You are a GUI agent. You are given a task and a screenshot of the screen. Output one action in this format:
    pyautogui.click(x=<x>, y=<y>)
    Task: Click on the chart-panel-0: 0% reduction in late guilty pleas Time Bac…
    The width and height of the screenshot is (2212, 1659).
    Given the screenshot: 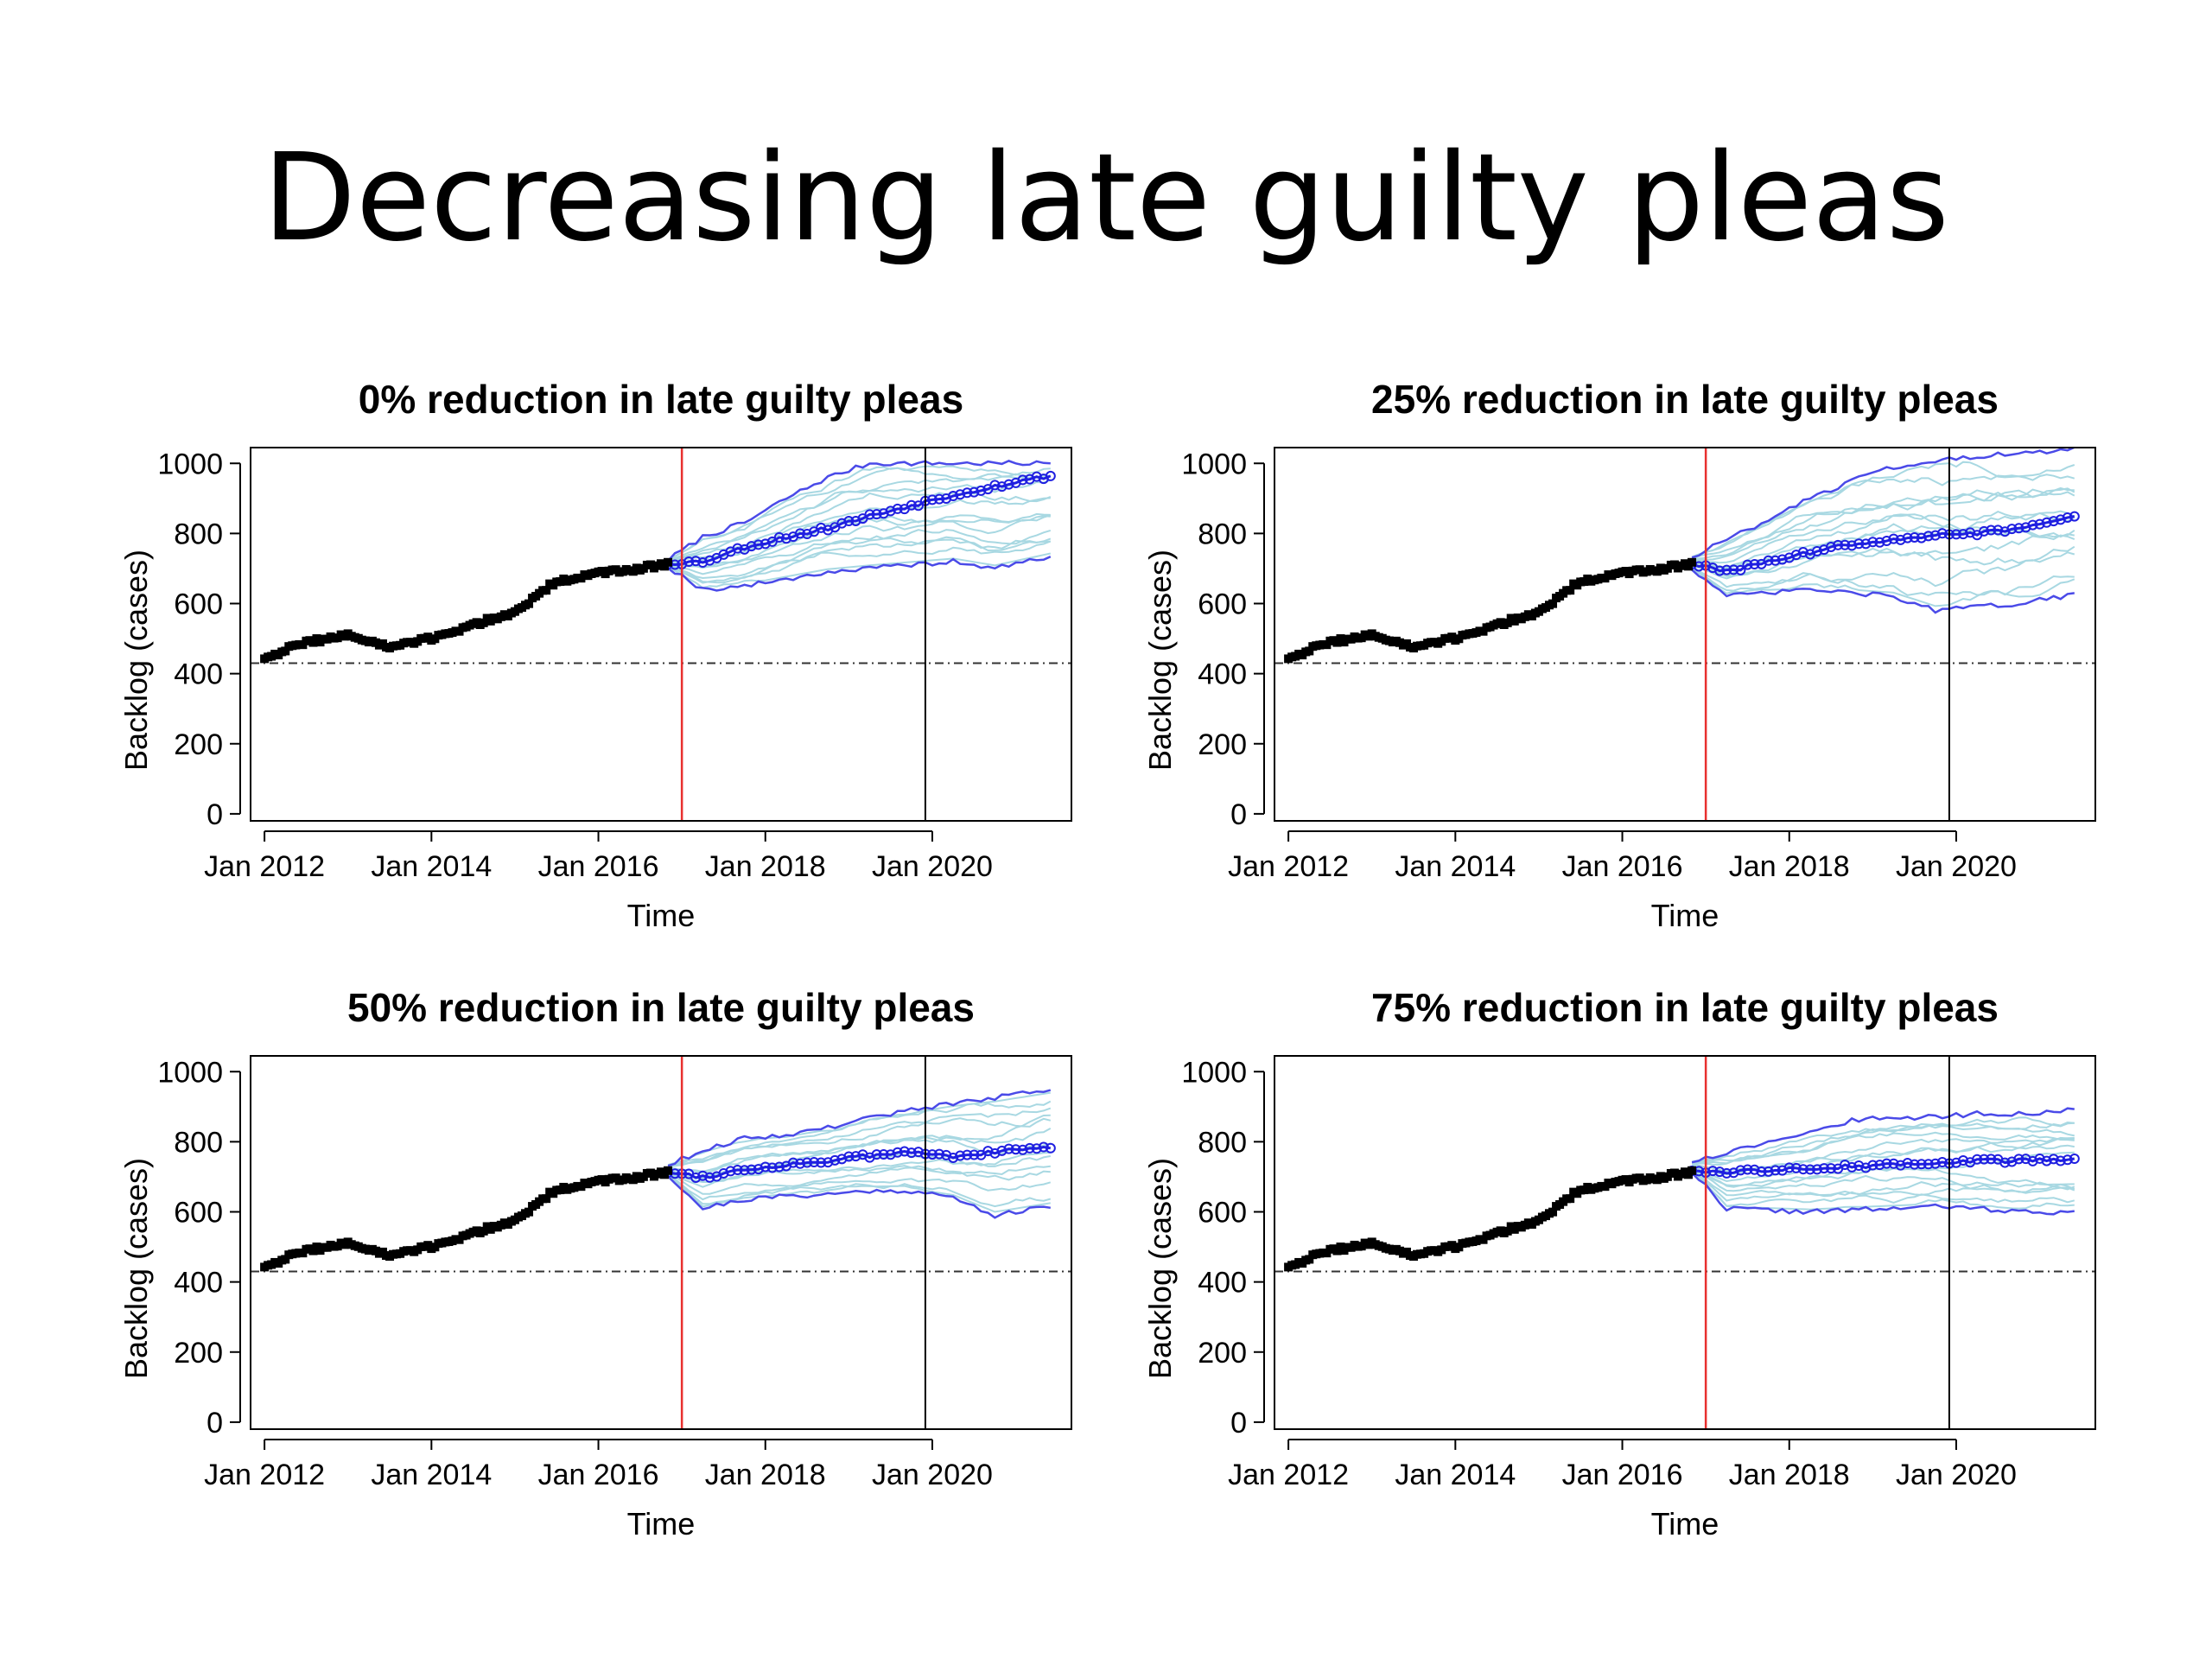 What is the action you would take?
    pyautogui.click(x=595, y=655)
    